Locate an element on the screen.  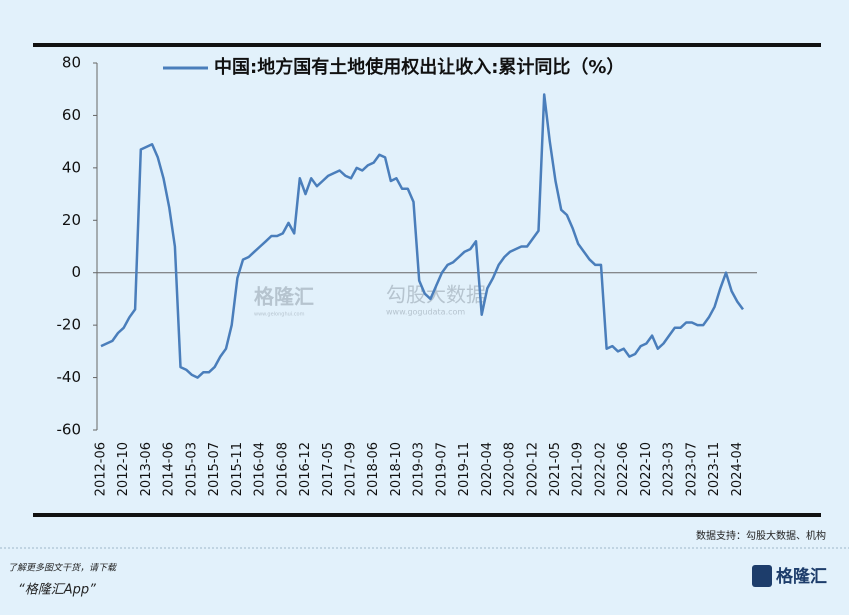
source: 数据支持：勾股大数据、机构 is located at coordinates (761, 535).